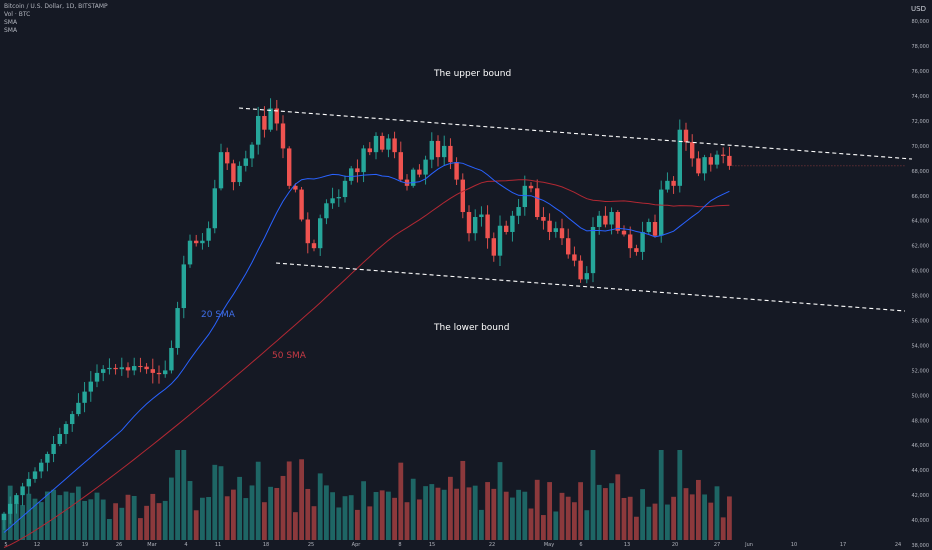 The image size is (932, 550). What do you see at coordinates (921, 496) in the screenshot?
I see `price-tick-label: 42,000` at bounding box center [921, 496].